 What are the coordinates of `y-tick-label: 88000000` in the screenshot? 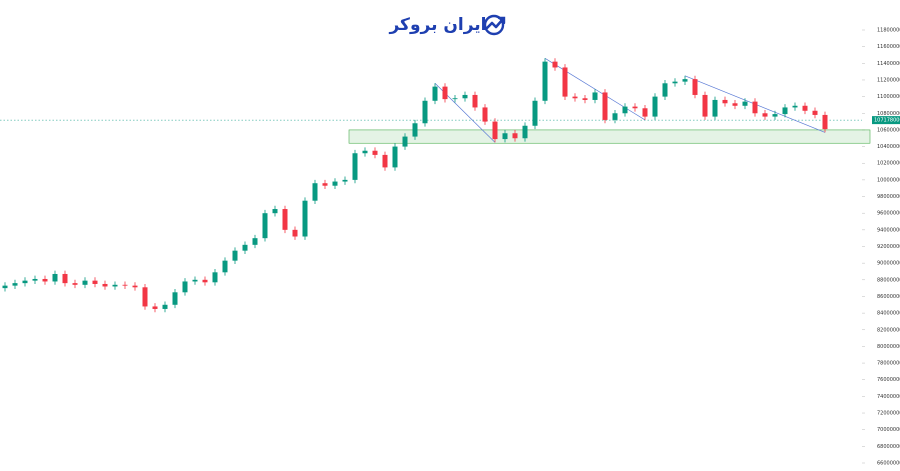 It's located at (888, 280).